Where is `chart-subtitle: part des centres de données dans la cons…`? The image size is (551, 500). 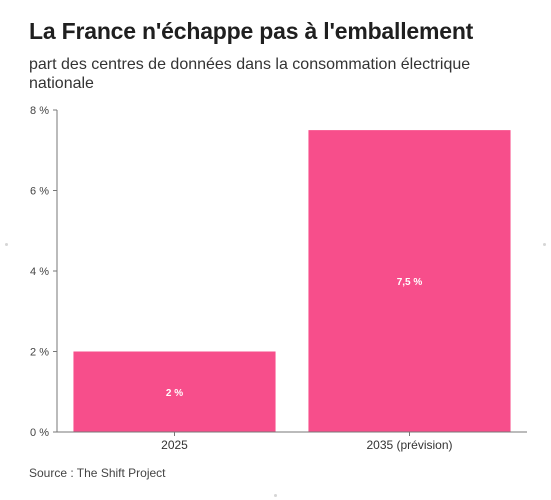 chart-subtitle: part des centres de données dans la cons… is located at coordinates (250, 74).